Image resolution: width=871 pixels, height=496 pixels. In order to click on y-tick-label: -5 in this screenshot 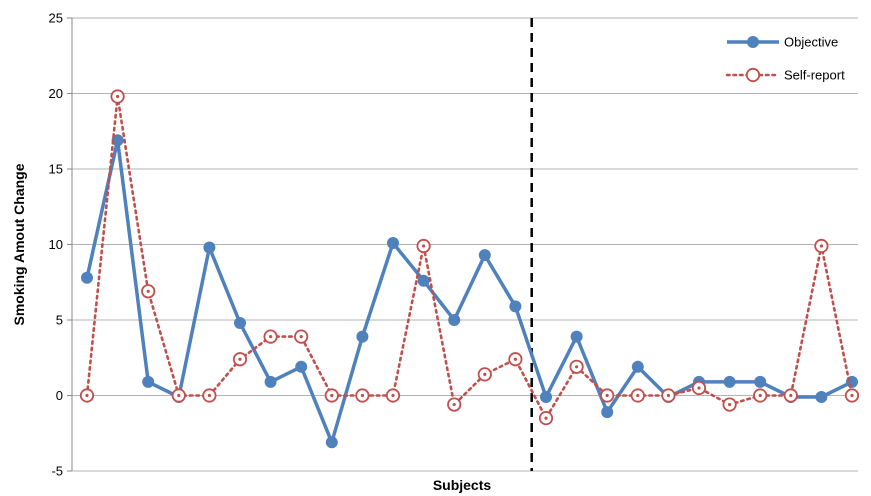, I will do `click(57, 471)`.